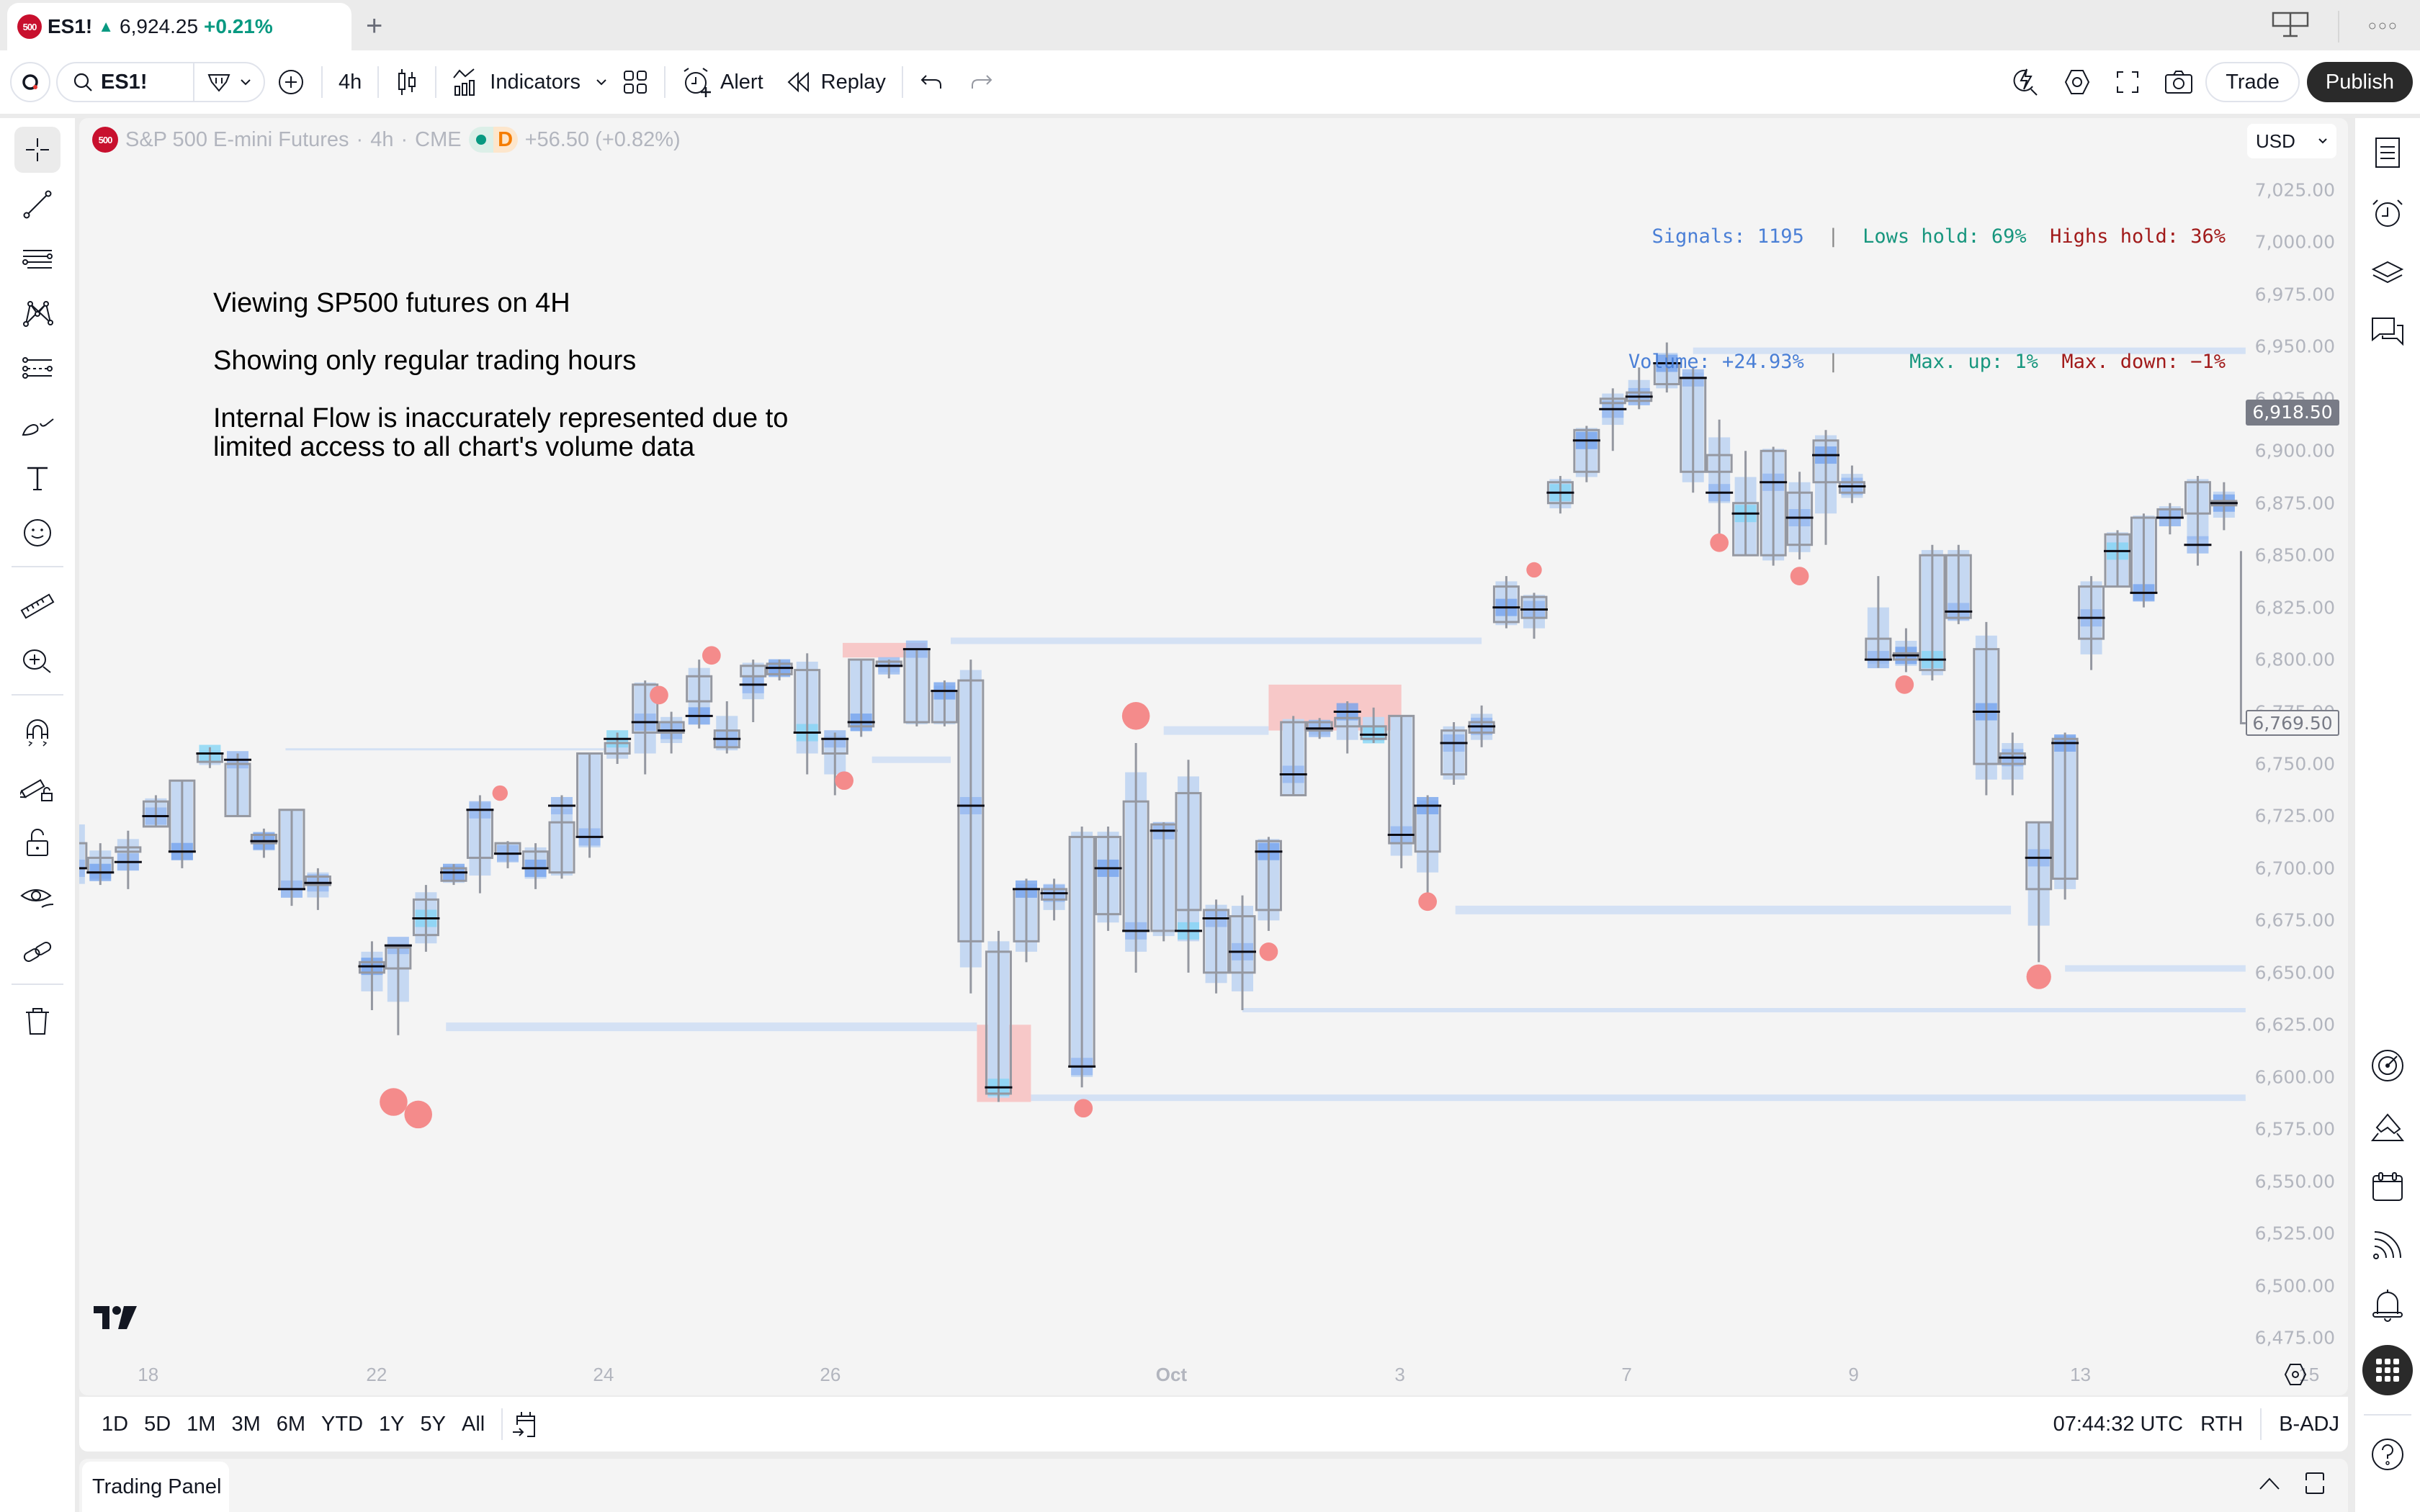 The width and height of the screenshot is (2420, 1512). What do you see at coordinates (1199, 1375) in the screenshot?
I see `time-axis: 18222426Oct37913151721232729Nov5711` at bounding box center [1199, 1375].